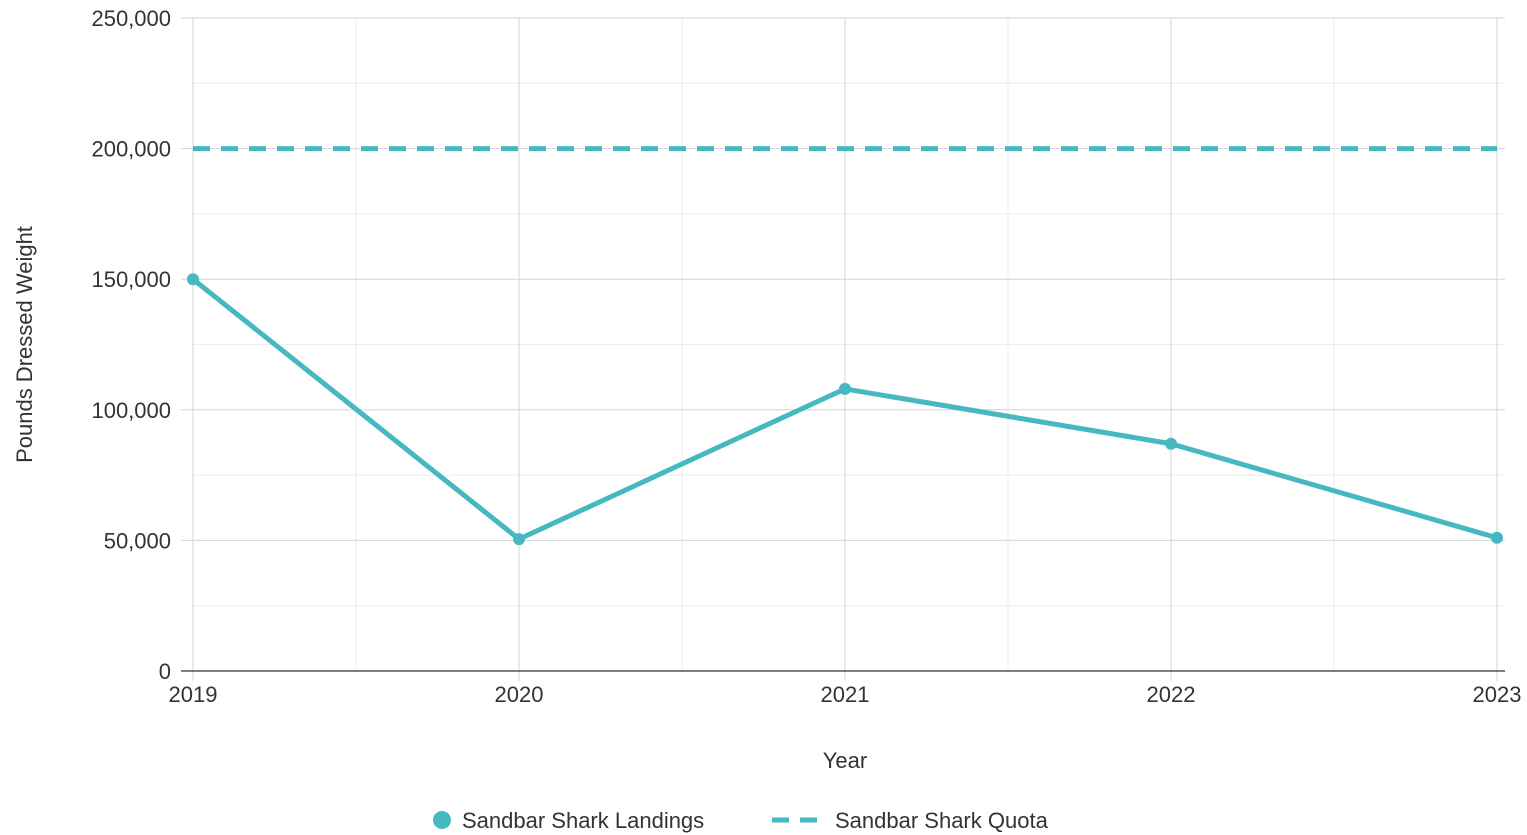 Image resolution: width=1527 pixels, height=835 pixels. What do you see at coordinates (442, 820) in the screenshot?
I see `legend-landings-marker` at bounding box center [442, 820].